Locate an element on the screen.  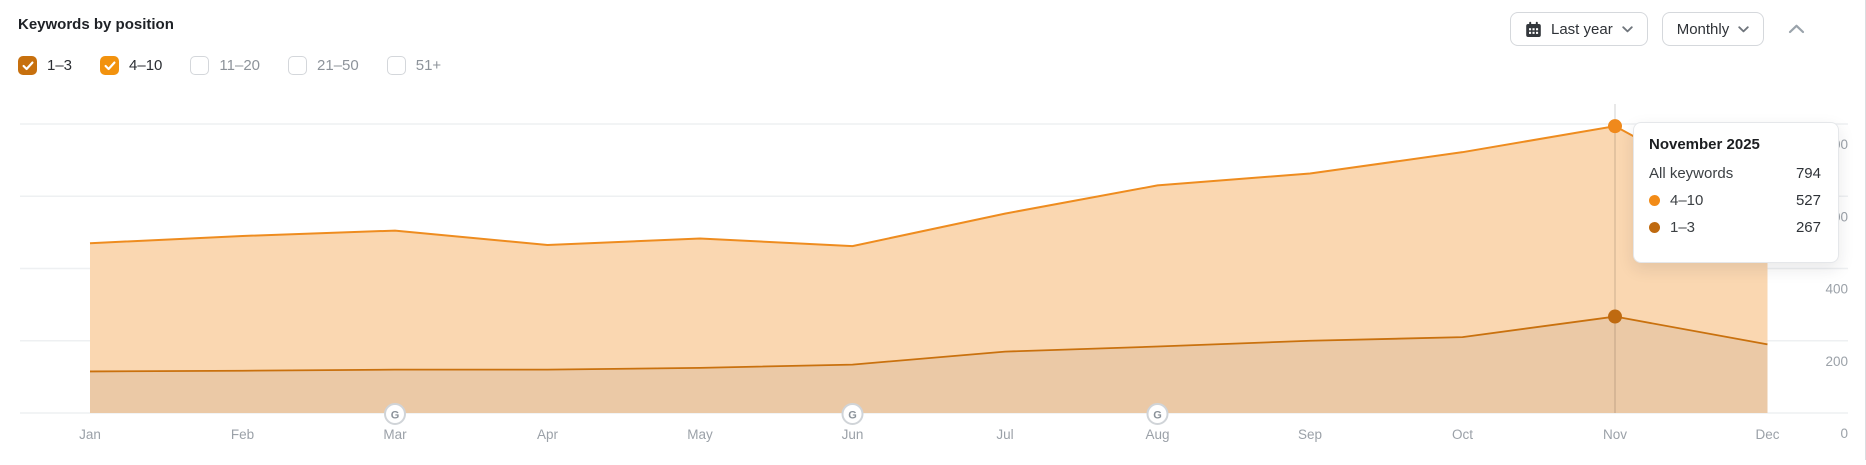
chevron-up-icon is located at coordinates (1796, 29).